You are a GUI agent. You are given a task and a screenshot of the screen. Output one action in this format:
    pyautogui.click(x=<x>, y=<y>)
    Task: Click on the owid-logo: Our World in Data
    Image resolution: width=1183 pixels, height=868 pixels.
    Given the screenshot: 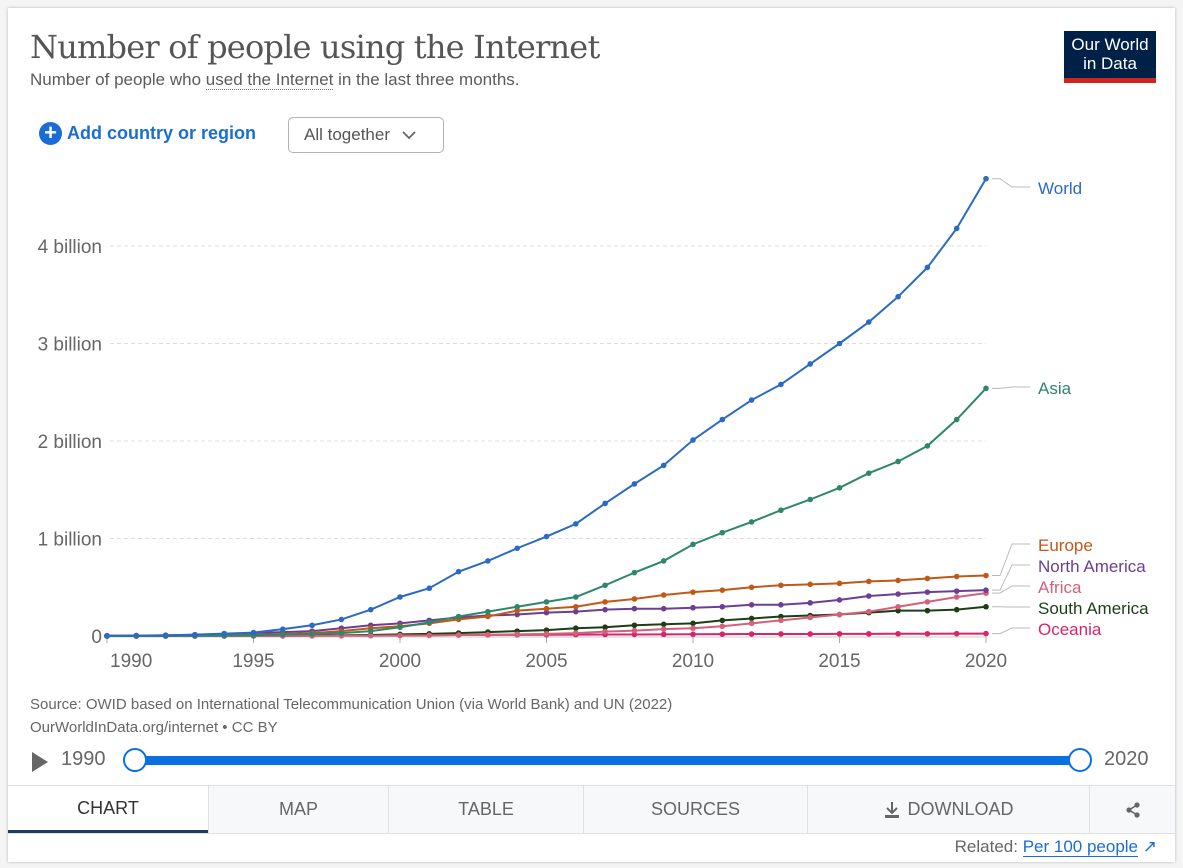 What is the action you would take?
    pyautogui.click(x=1110, y=57)
    